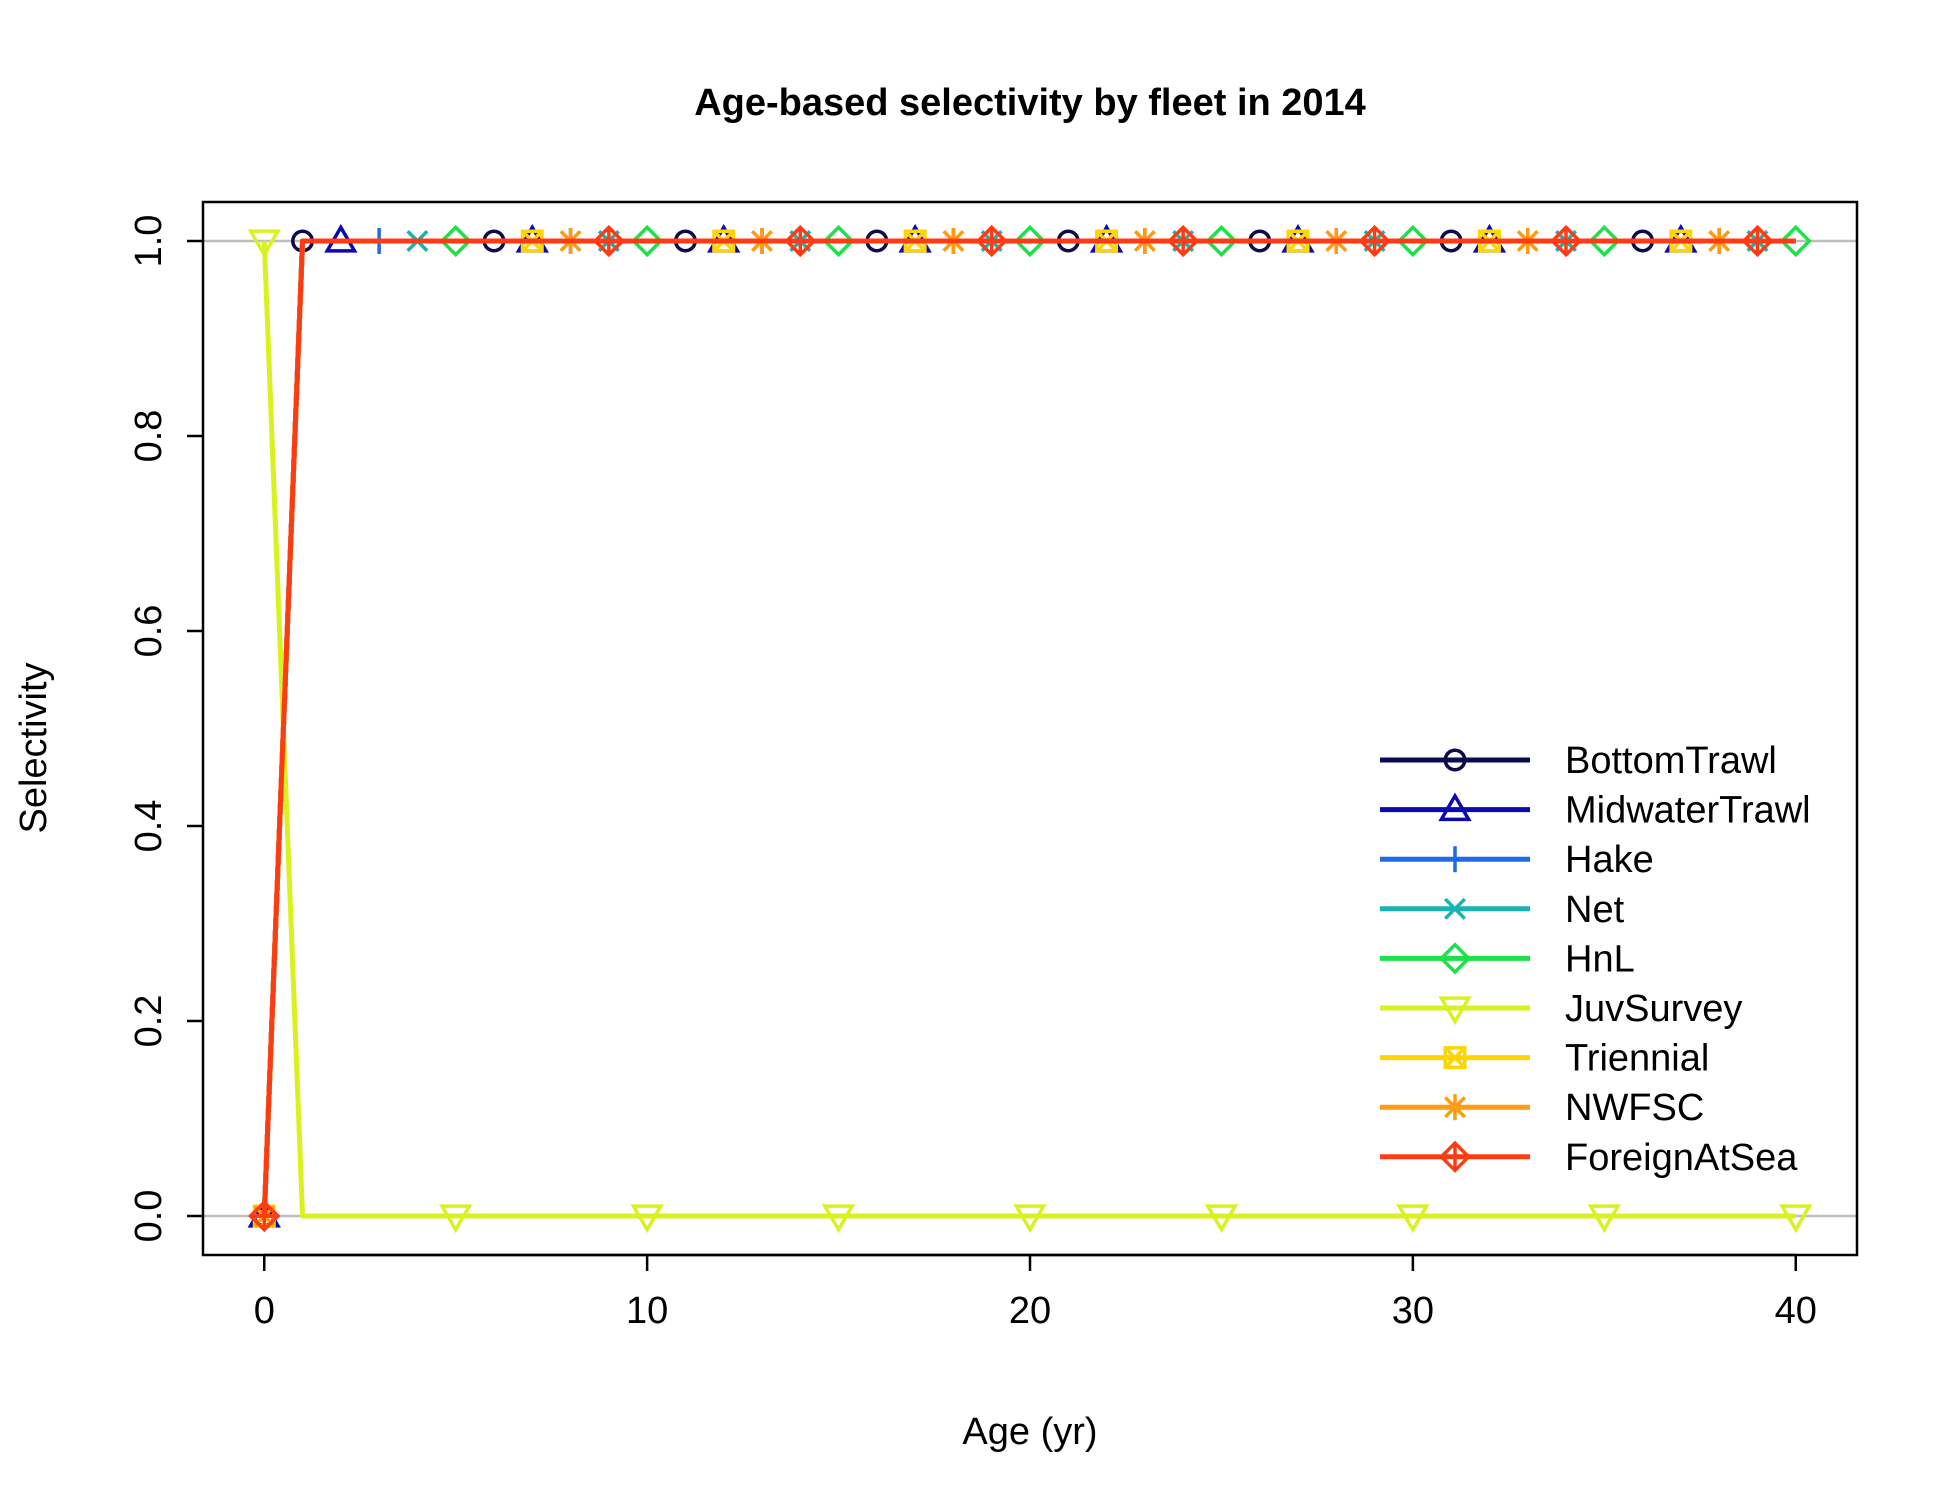  I want to click on legend-item-ForeignAtSea: ForeignAtSea, so click(1589, 1158).